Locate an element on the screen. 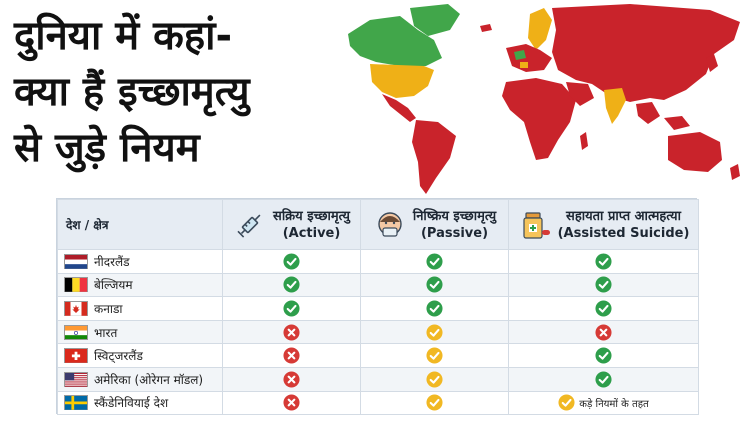  country-name: कनाडा is located at coordinates (108, 308).